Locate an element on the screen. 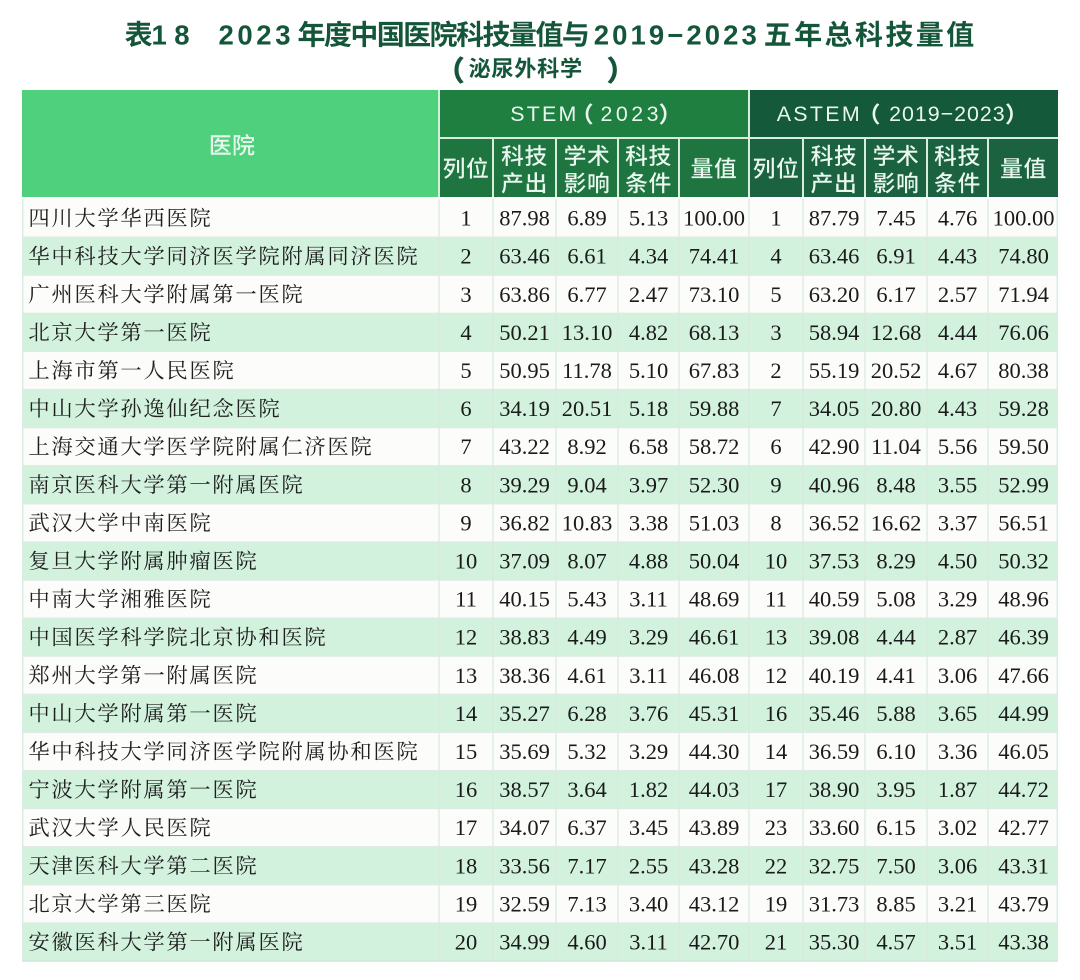  svg-text: 7.17 is located at coordinates (586, 865).